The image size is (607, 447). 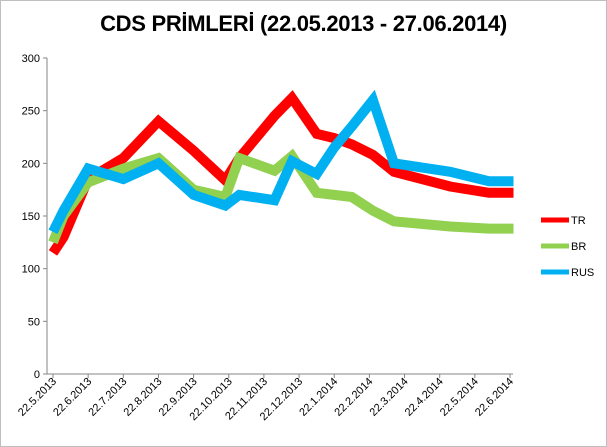 I want to click on y-tick-label: 100, so click(x=31, y=270).